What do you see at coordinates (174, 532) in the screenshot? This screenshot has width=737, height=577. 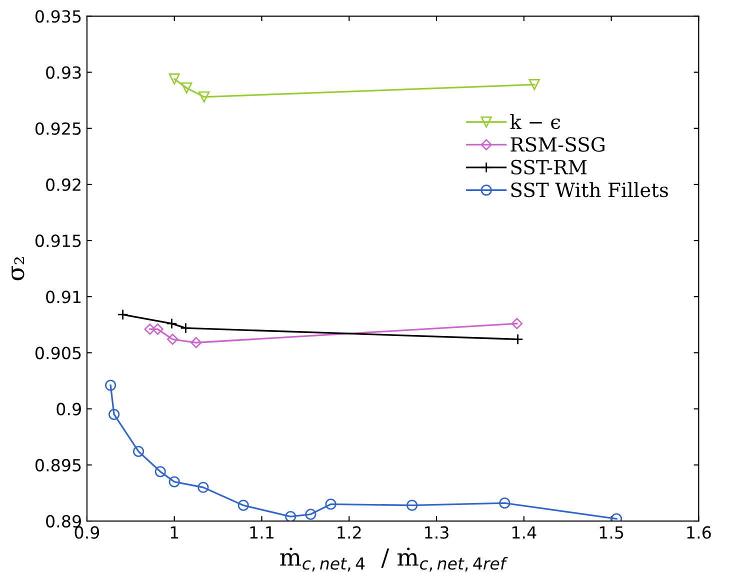 I see `x-tick-label: 1` at bounding box center [174, 532].